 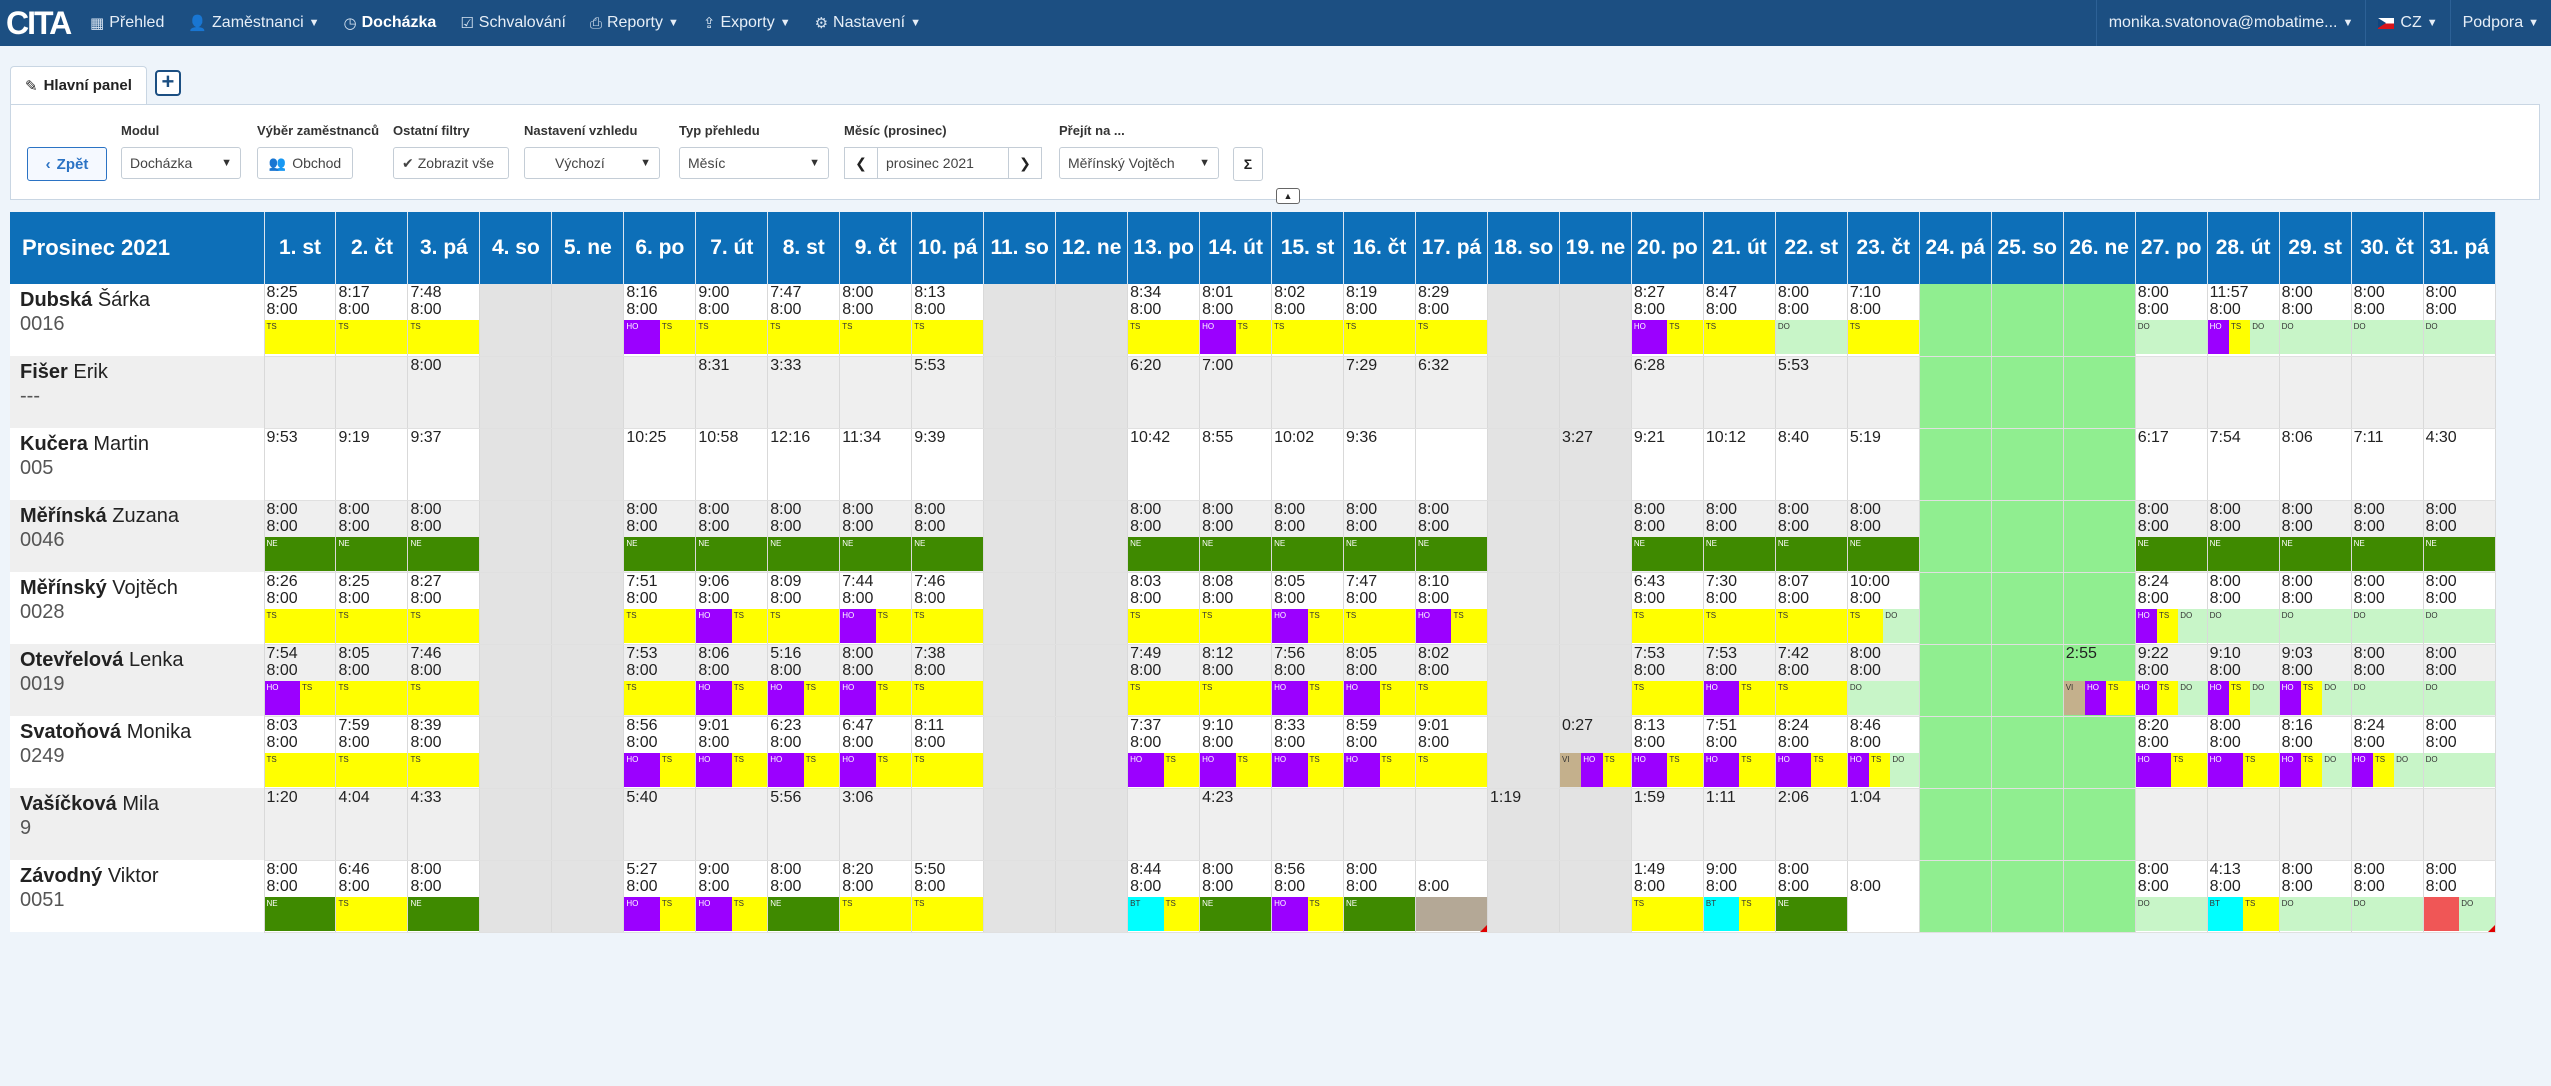 I want to click on app-logo: CITA, so click(x=39, y=23).